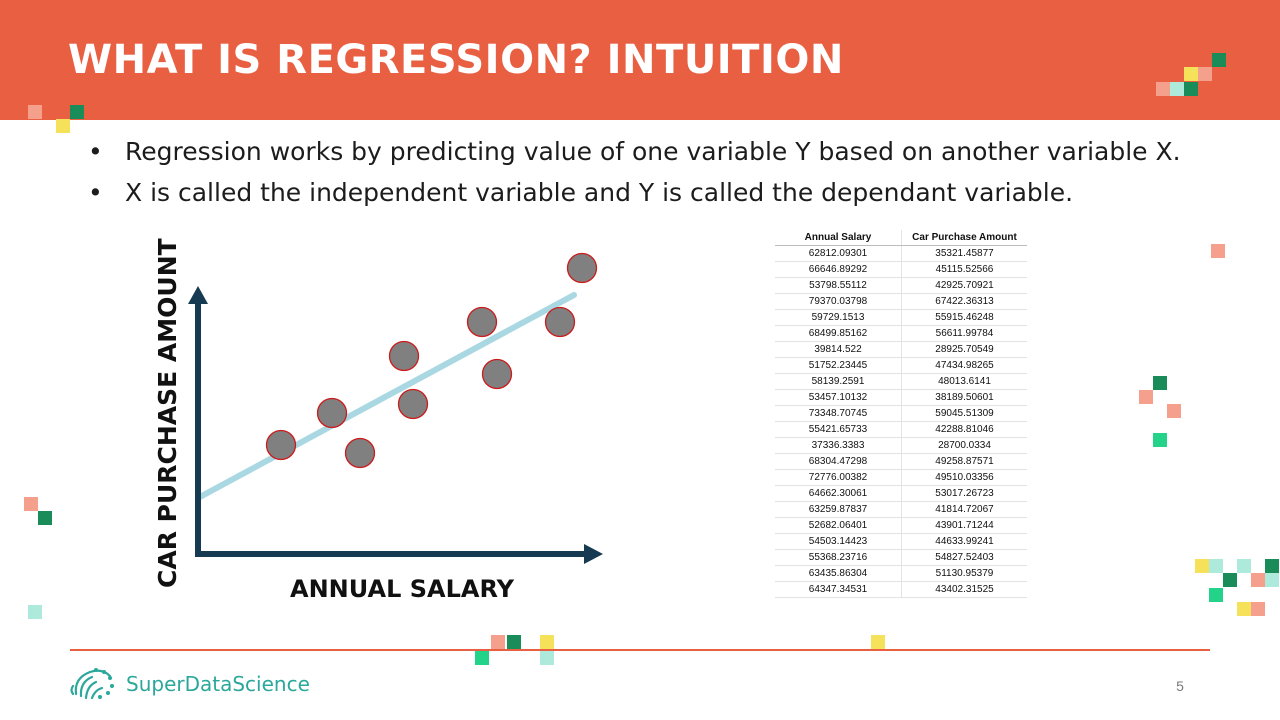 The height and width of the screenshot is (720, 1280). Describe the element at coordinates (838, 333) in the screenshot. I see `cell-annual-salary: 68499.85162` at that location.